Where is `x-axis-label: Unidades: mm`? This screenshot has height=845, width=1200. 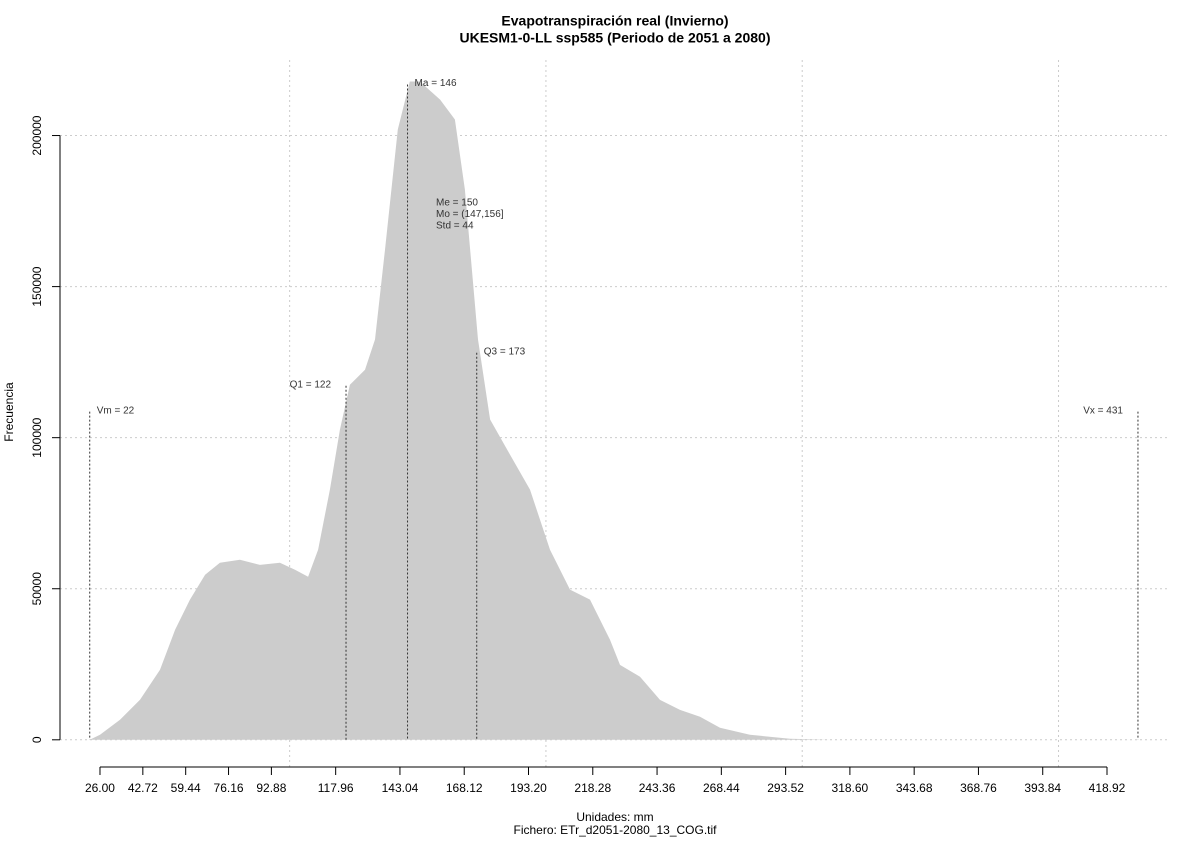
x-axis-label: Unidades: mm is located at coordinates (614, 817).